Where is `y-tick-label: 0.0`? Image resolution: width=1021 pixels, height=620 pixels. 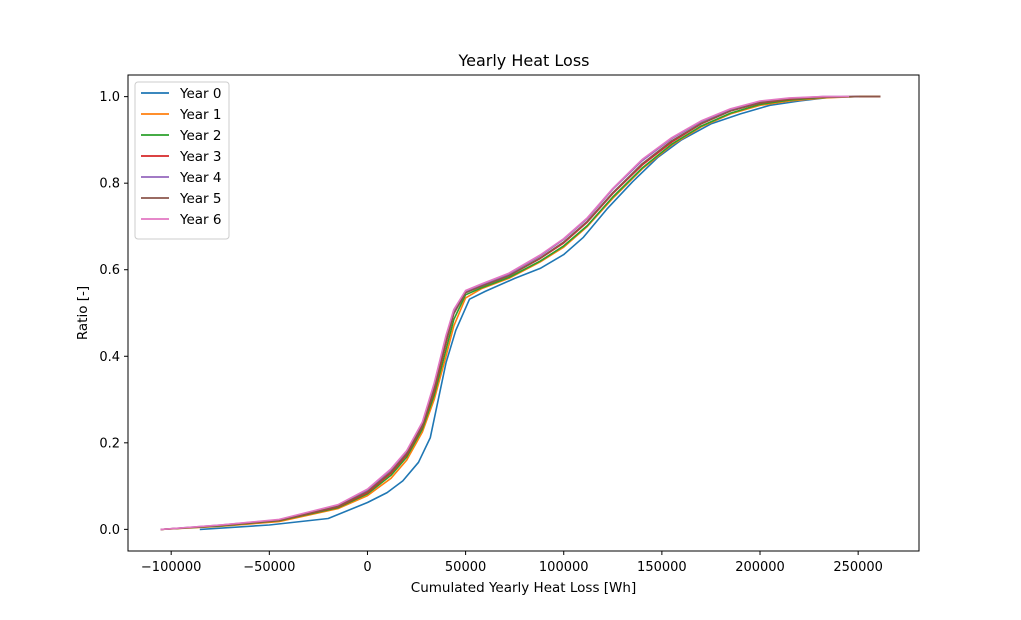
y-tick-label: 0.0 is located at coordinates (109, 530).